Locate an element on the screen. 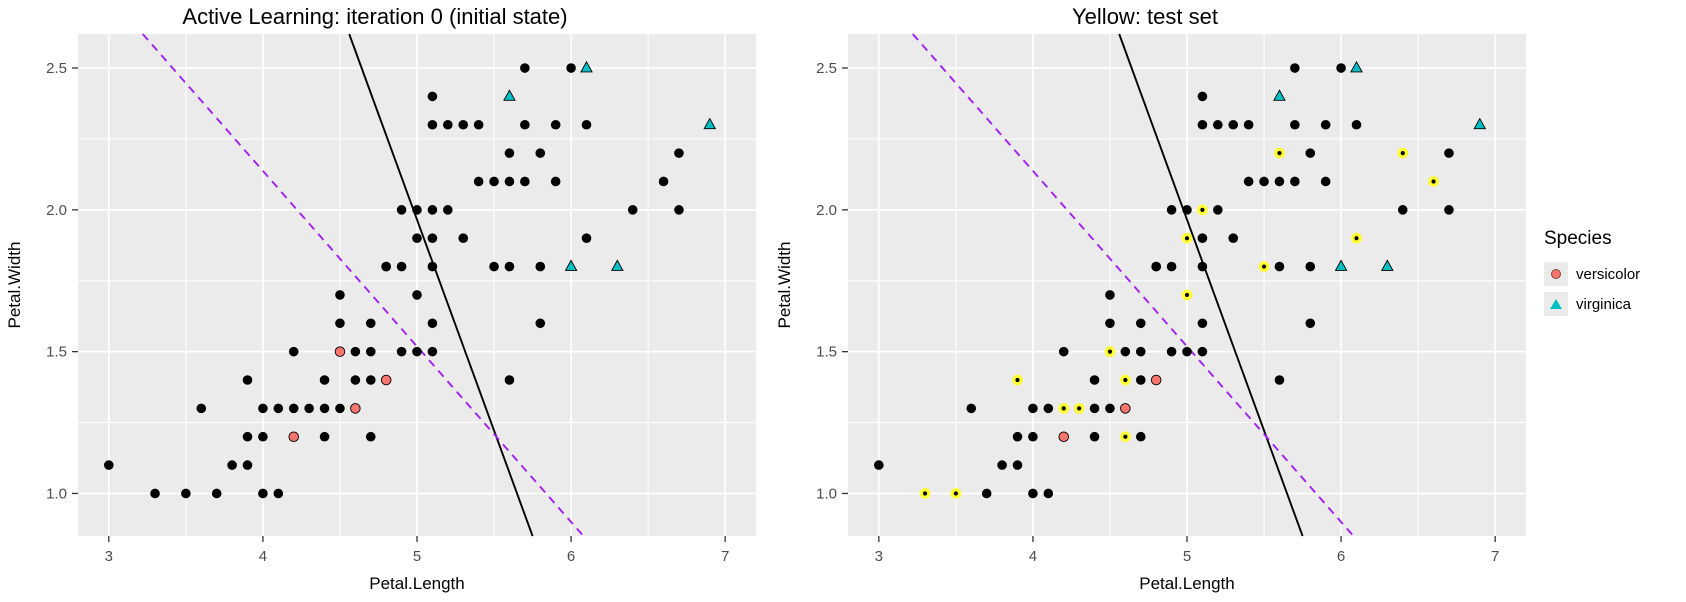 This screenshot has width=1686, height=602. legend-title: Species is located at coordinates (1578, 238).